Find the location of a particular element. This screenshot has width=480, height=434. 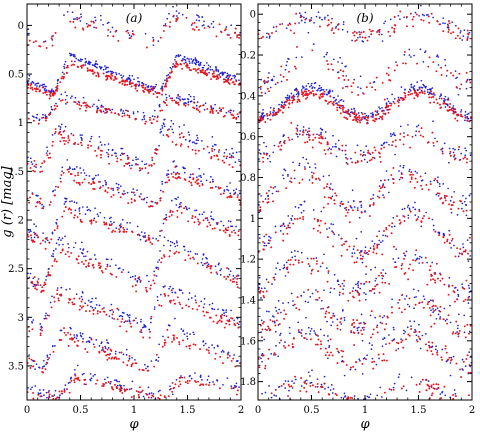

x-tick-label: 1 is located at coordinates (365, 410).